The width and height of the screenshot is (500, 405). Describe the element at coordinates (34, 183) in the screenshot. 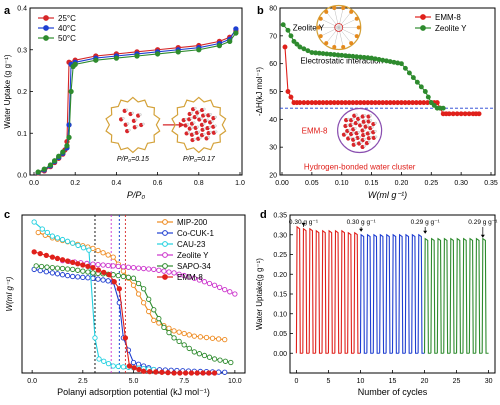

I see `x-tick-label: 0.0` at that location.